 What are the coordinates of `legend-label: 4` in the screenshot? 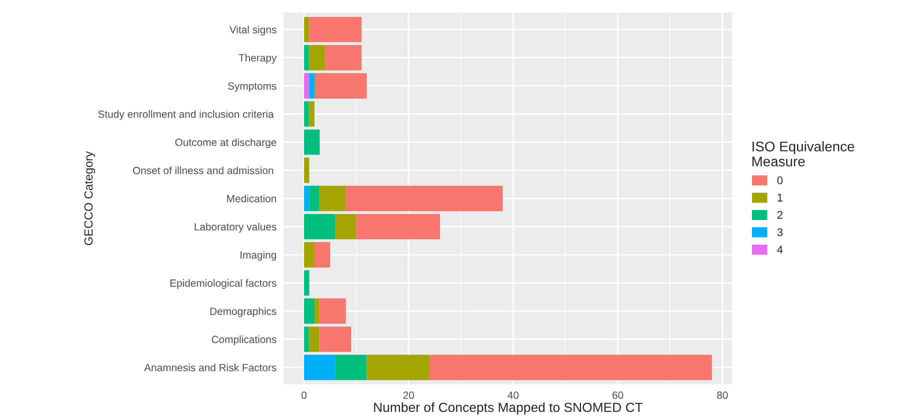 It's located at (780, 250).